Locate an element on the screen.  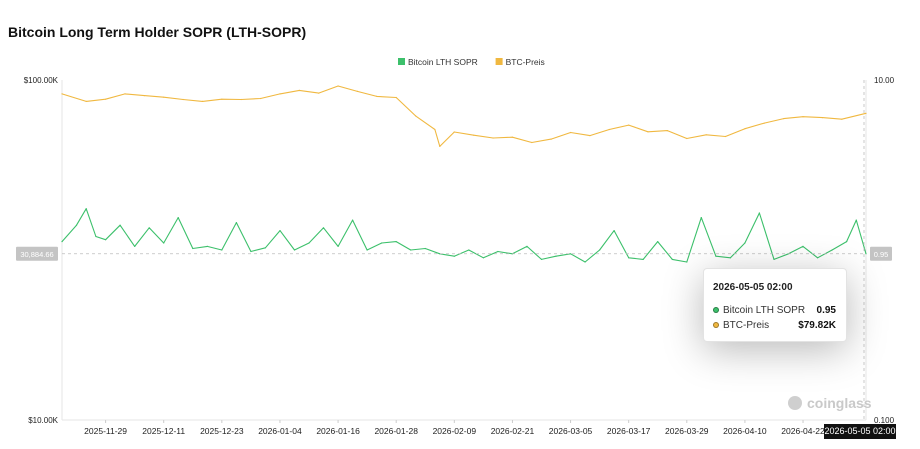
tooltip-series-name: Bitcoin LTH SOPR is located at coordinates (764, 310).